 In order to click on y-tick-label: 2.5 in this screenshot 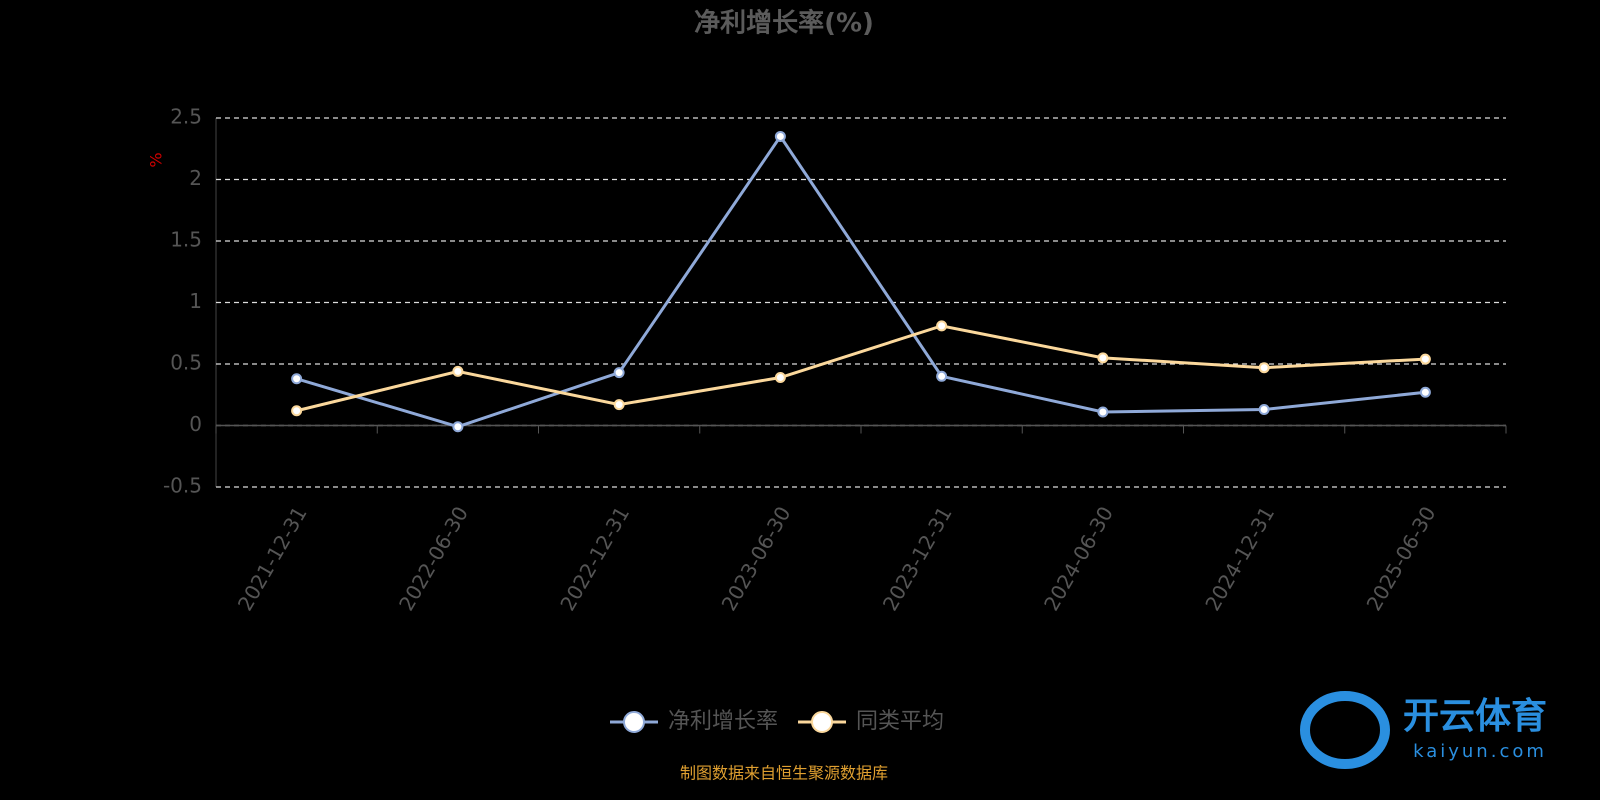, I will do `click(186, 117)`.